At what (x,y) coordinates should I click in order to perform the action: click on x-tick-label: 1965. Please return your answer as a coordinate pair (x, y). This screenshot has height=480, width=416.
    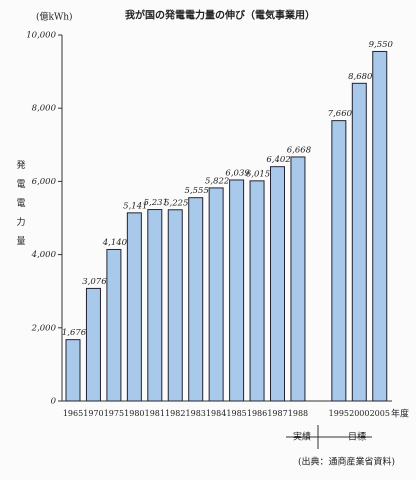
    Looking at the image, I should click on (73, 413).